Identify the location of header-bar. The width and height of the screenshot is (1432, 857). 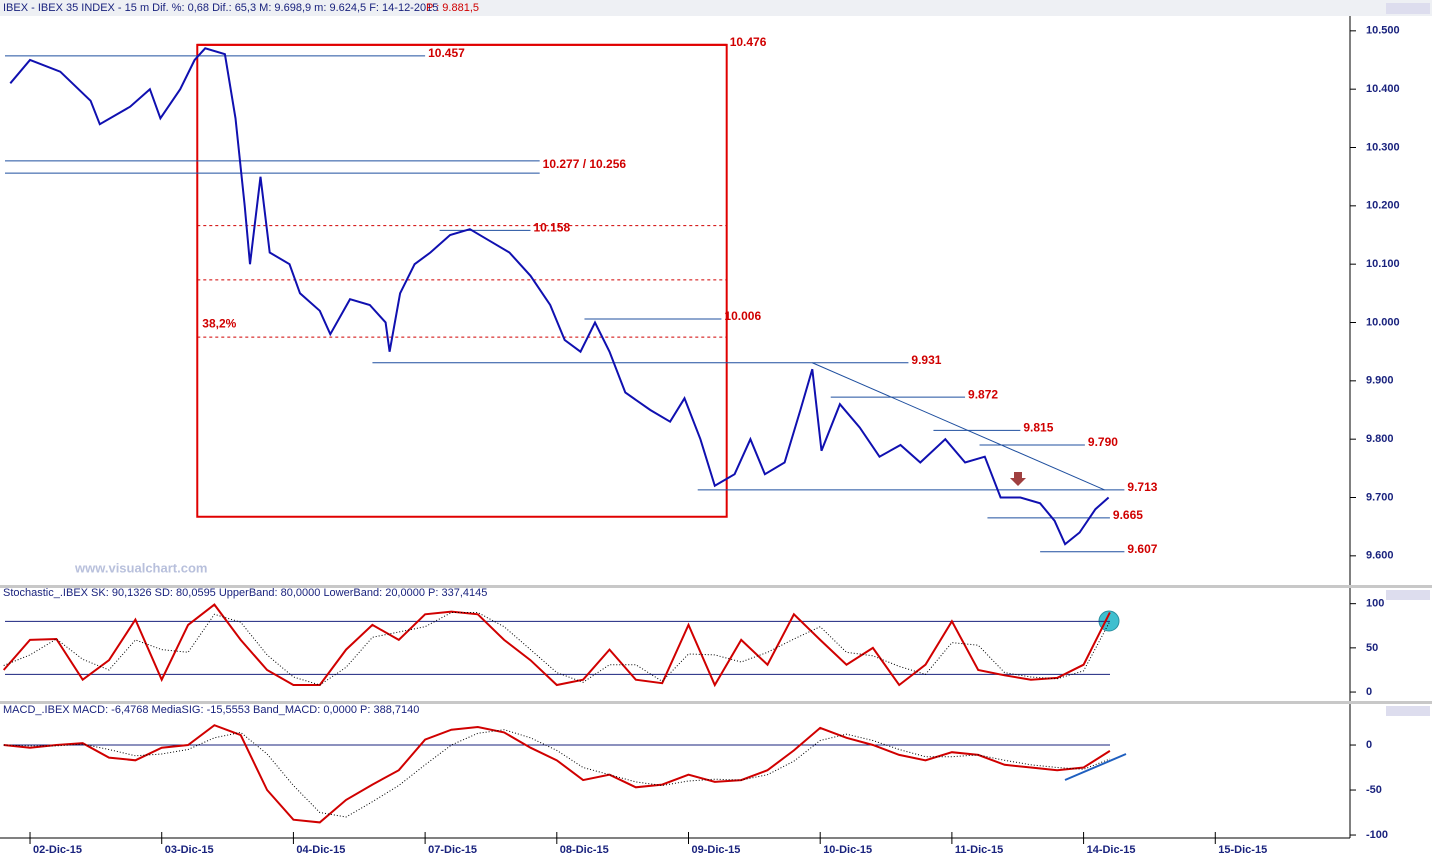
(716, 8).